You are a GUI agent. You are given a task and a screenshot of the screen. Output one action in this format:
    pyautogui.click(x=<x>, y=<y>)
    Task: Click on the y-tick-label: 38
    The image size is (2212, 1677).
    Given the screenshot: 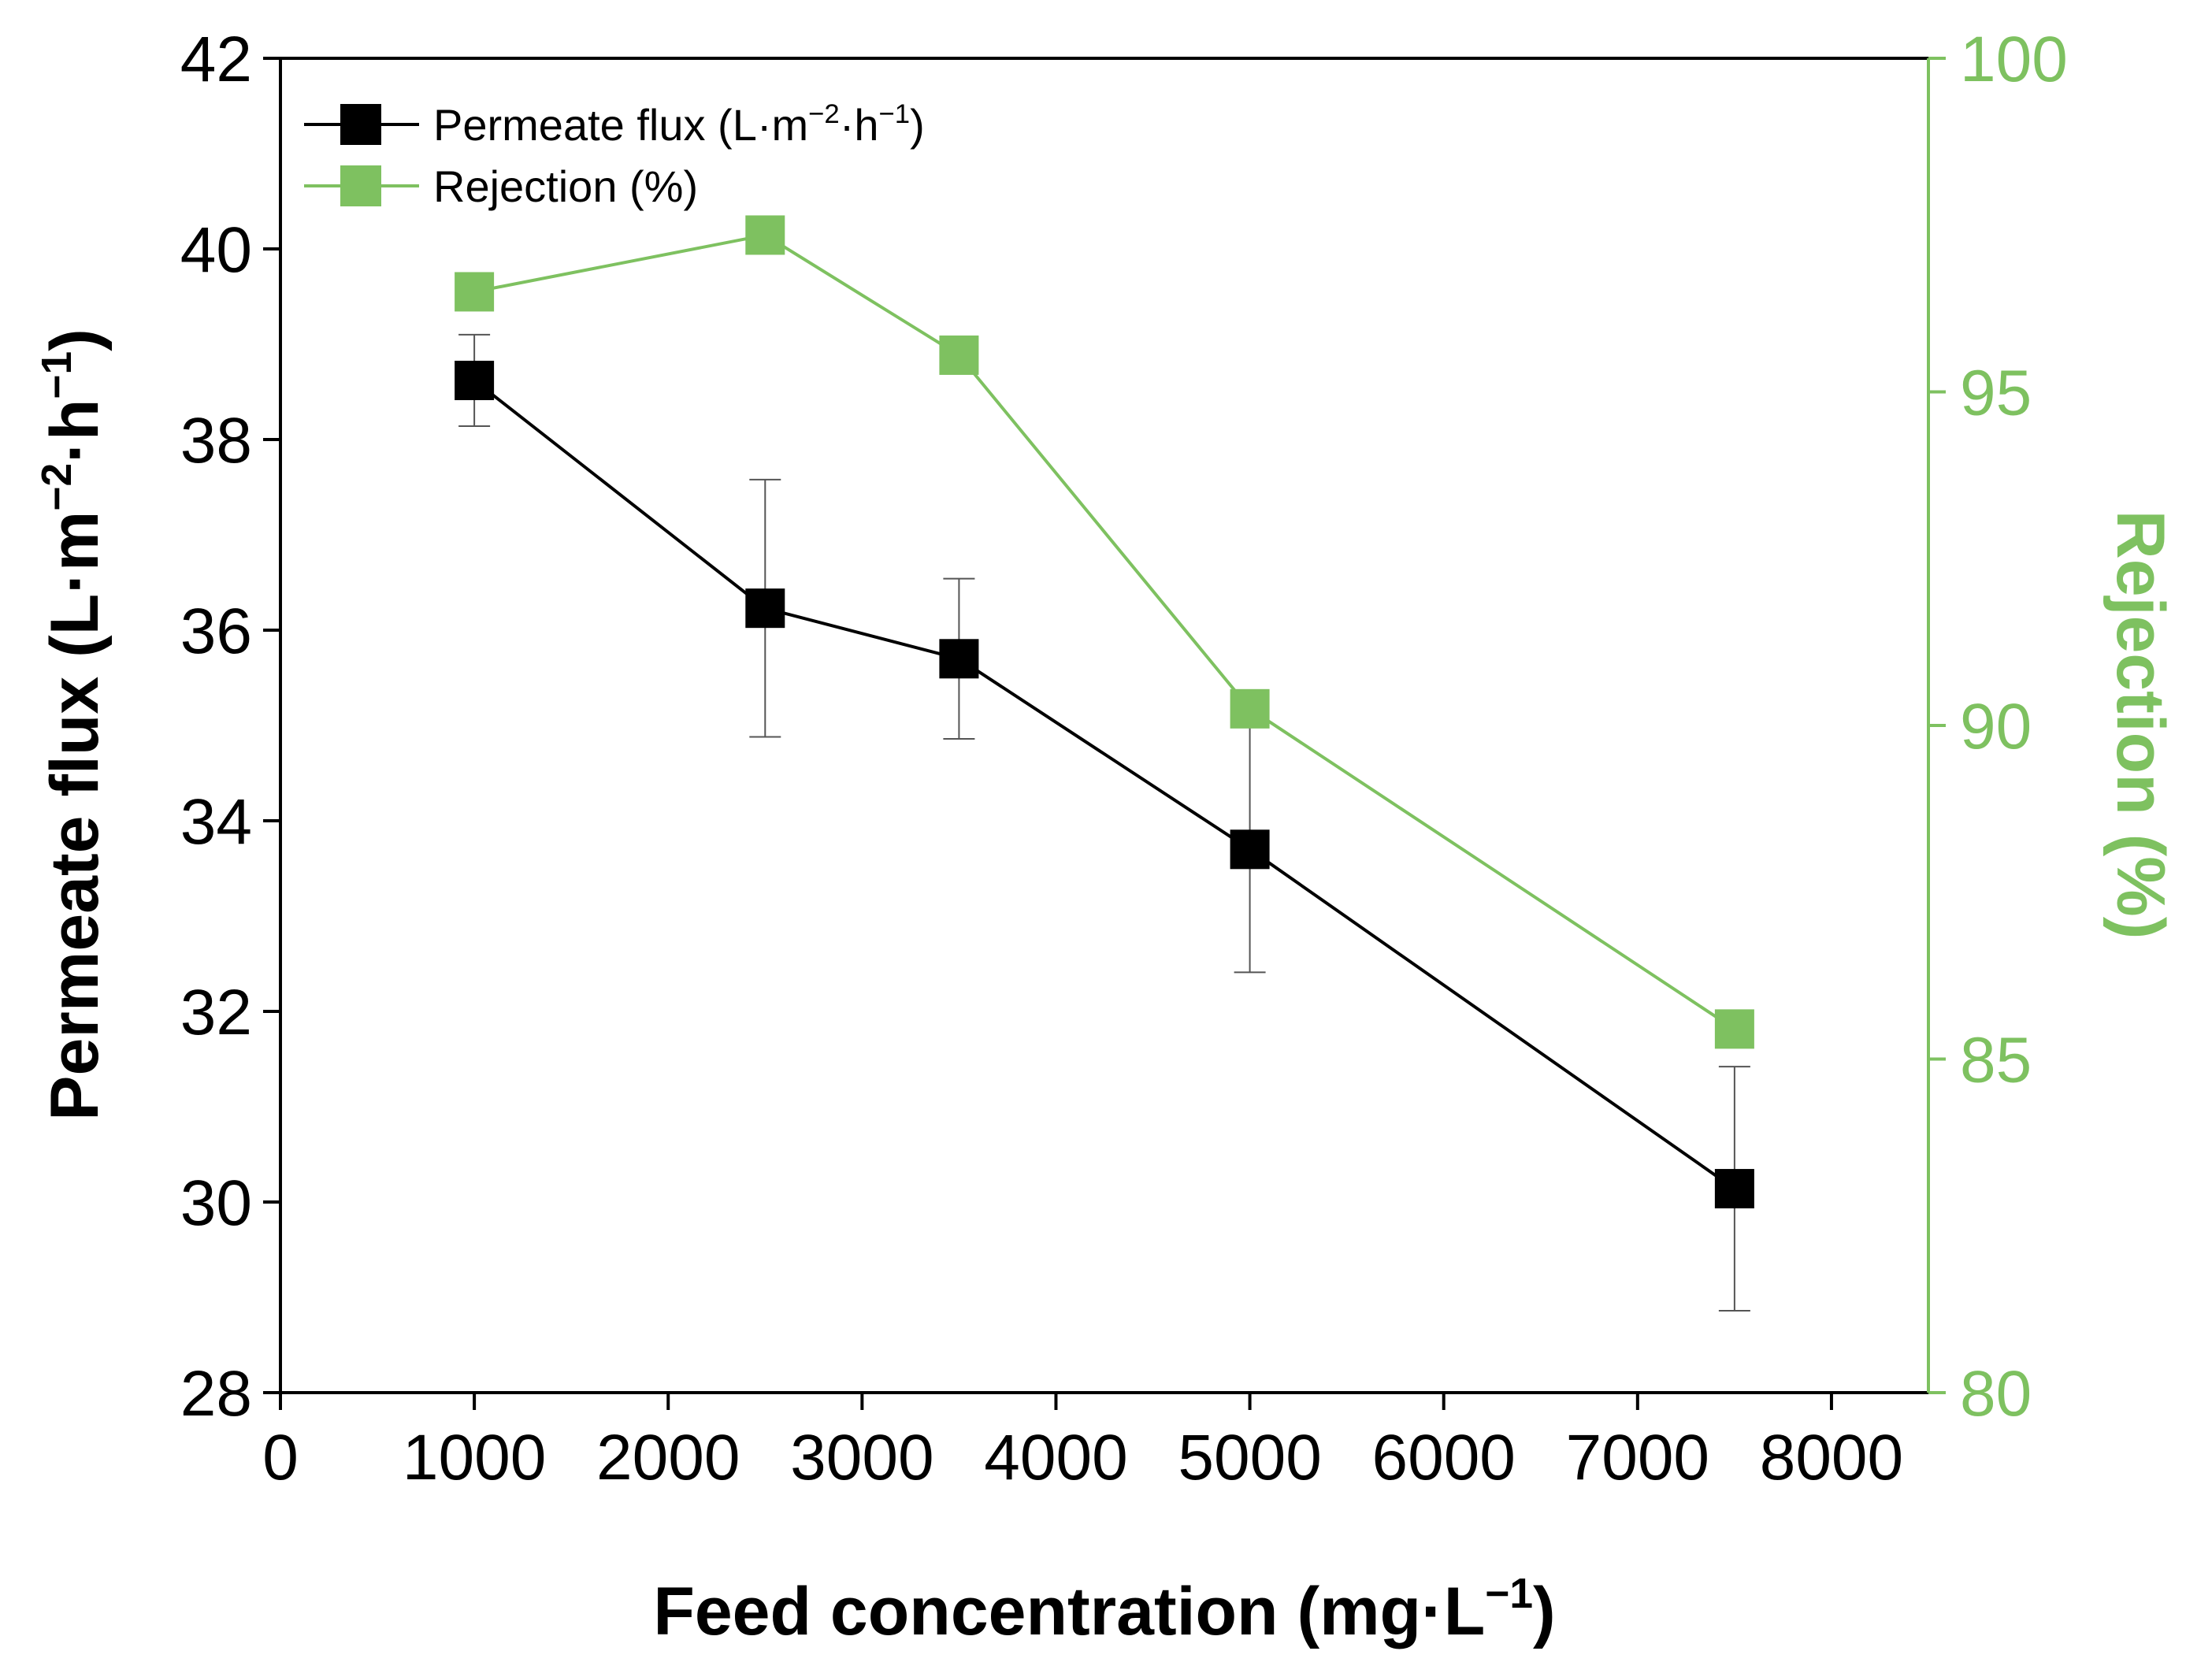 What is the action you would take?
    pyautogui.click(x=216, y=441)
    